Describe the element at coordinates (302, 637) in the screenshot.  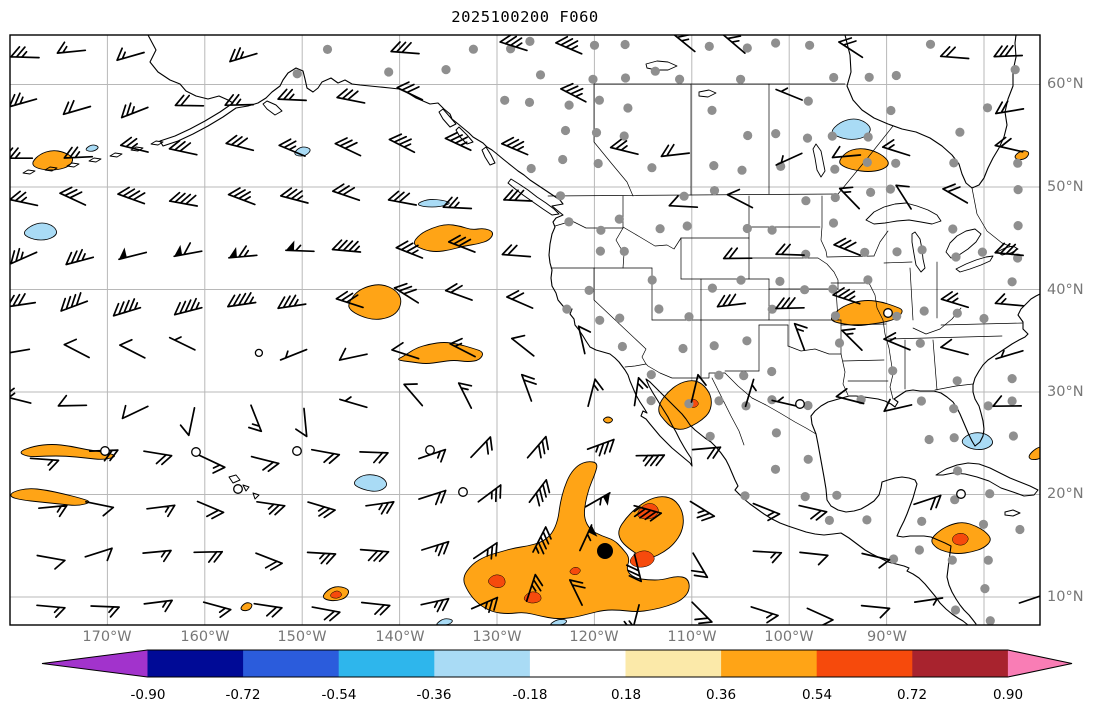
I see `lon-tick-label: 150°W` at that location.